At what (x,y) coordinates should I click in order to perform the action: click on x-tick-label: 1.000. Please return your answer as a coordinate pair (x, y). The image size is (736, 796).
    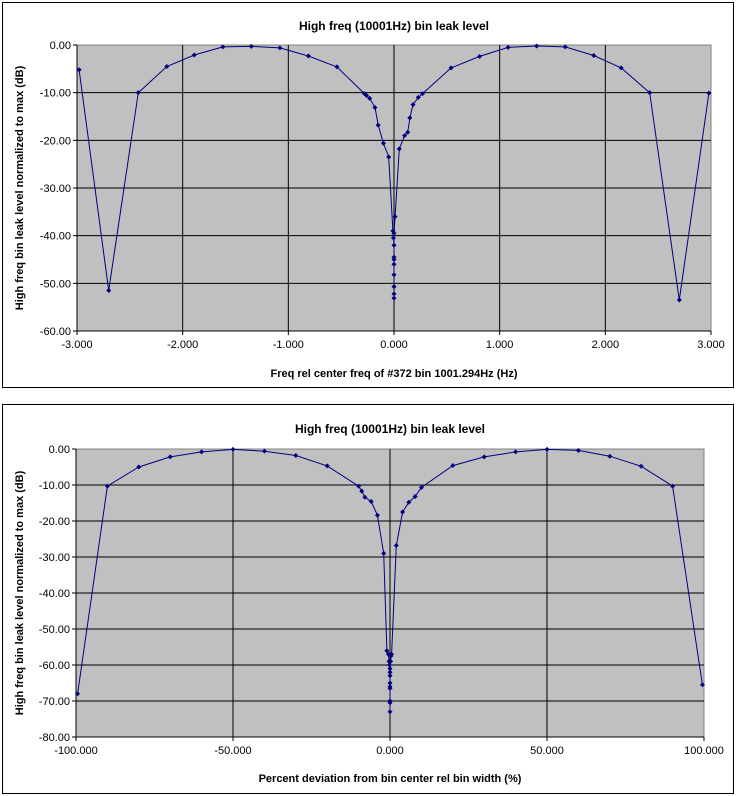
    Looking at the image, I should click on (500, 345).